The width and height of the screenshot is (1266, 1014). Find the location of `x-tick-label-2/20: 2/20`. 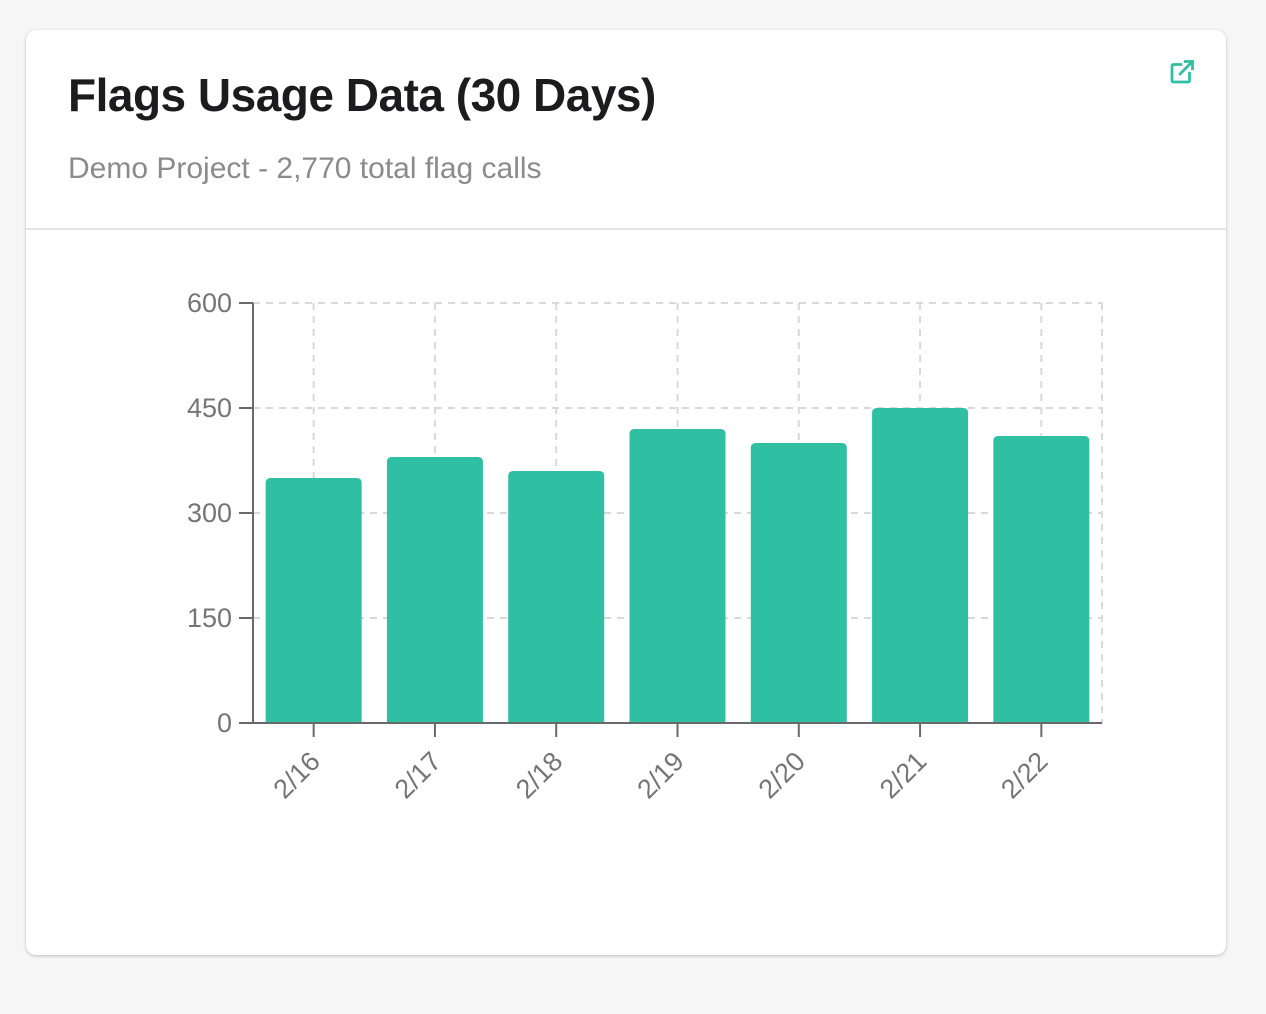

x-tick-label-2/20: 2/20 is located at coordinates (782, 775).